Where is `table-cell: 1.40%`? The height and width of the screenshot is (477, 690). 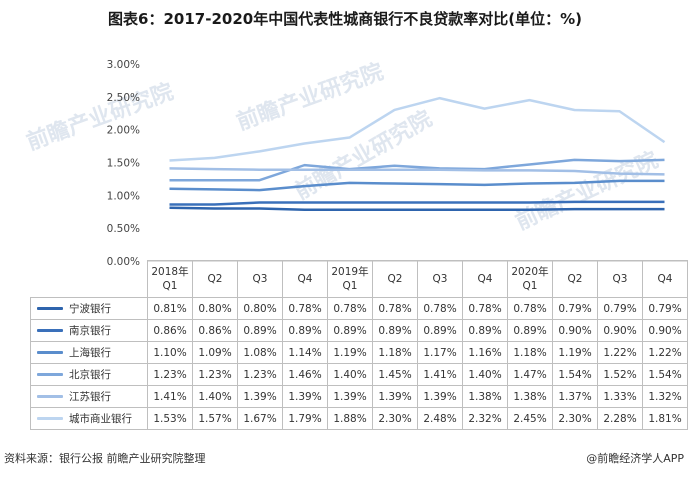
table-cell: 1.40% is located at coordinates (215, 396).